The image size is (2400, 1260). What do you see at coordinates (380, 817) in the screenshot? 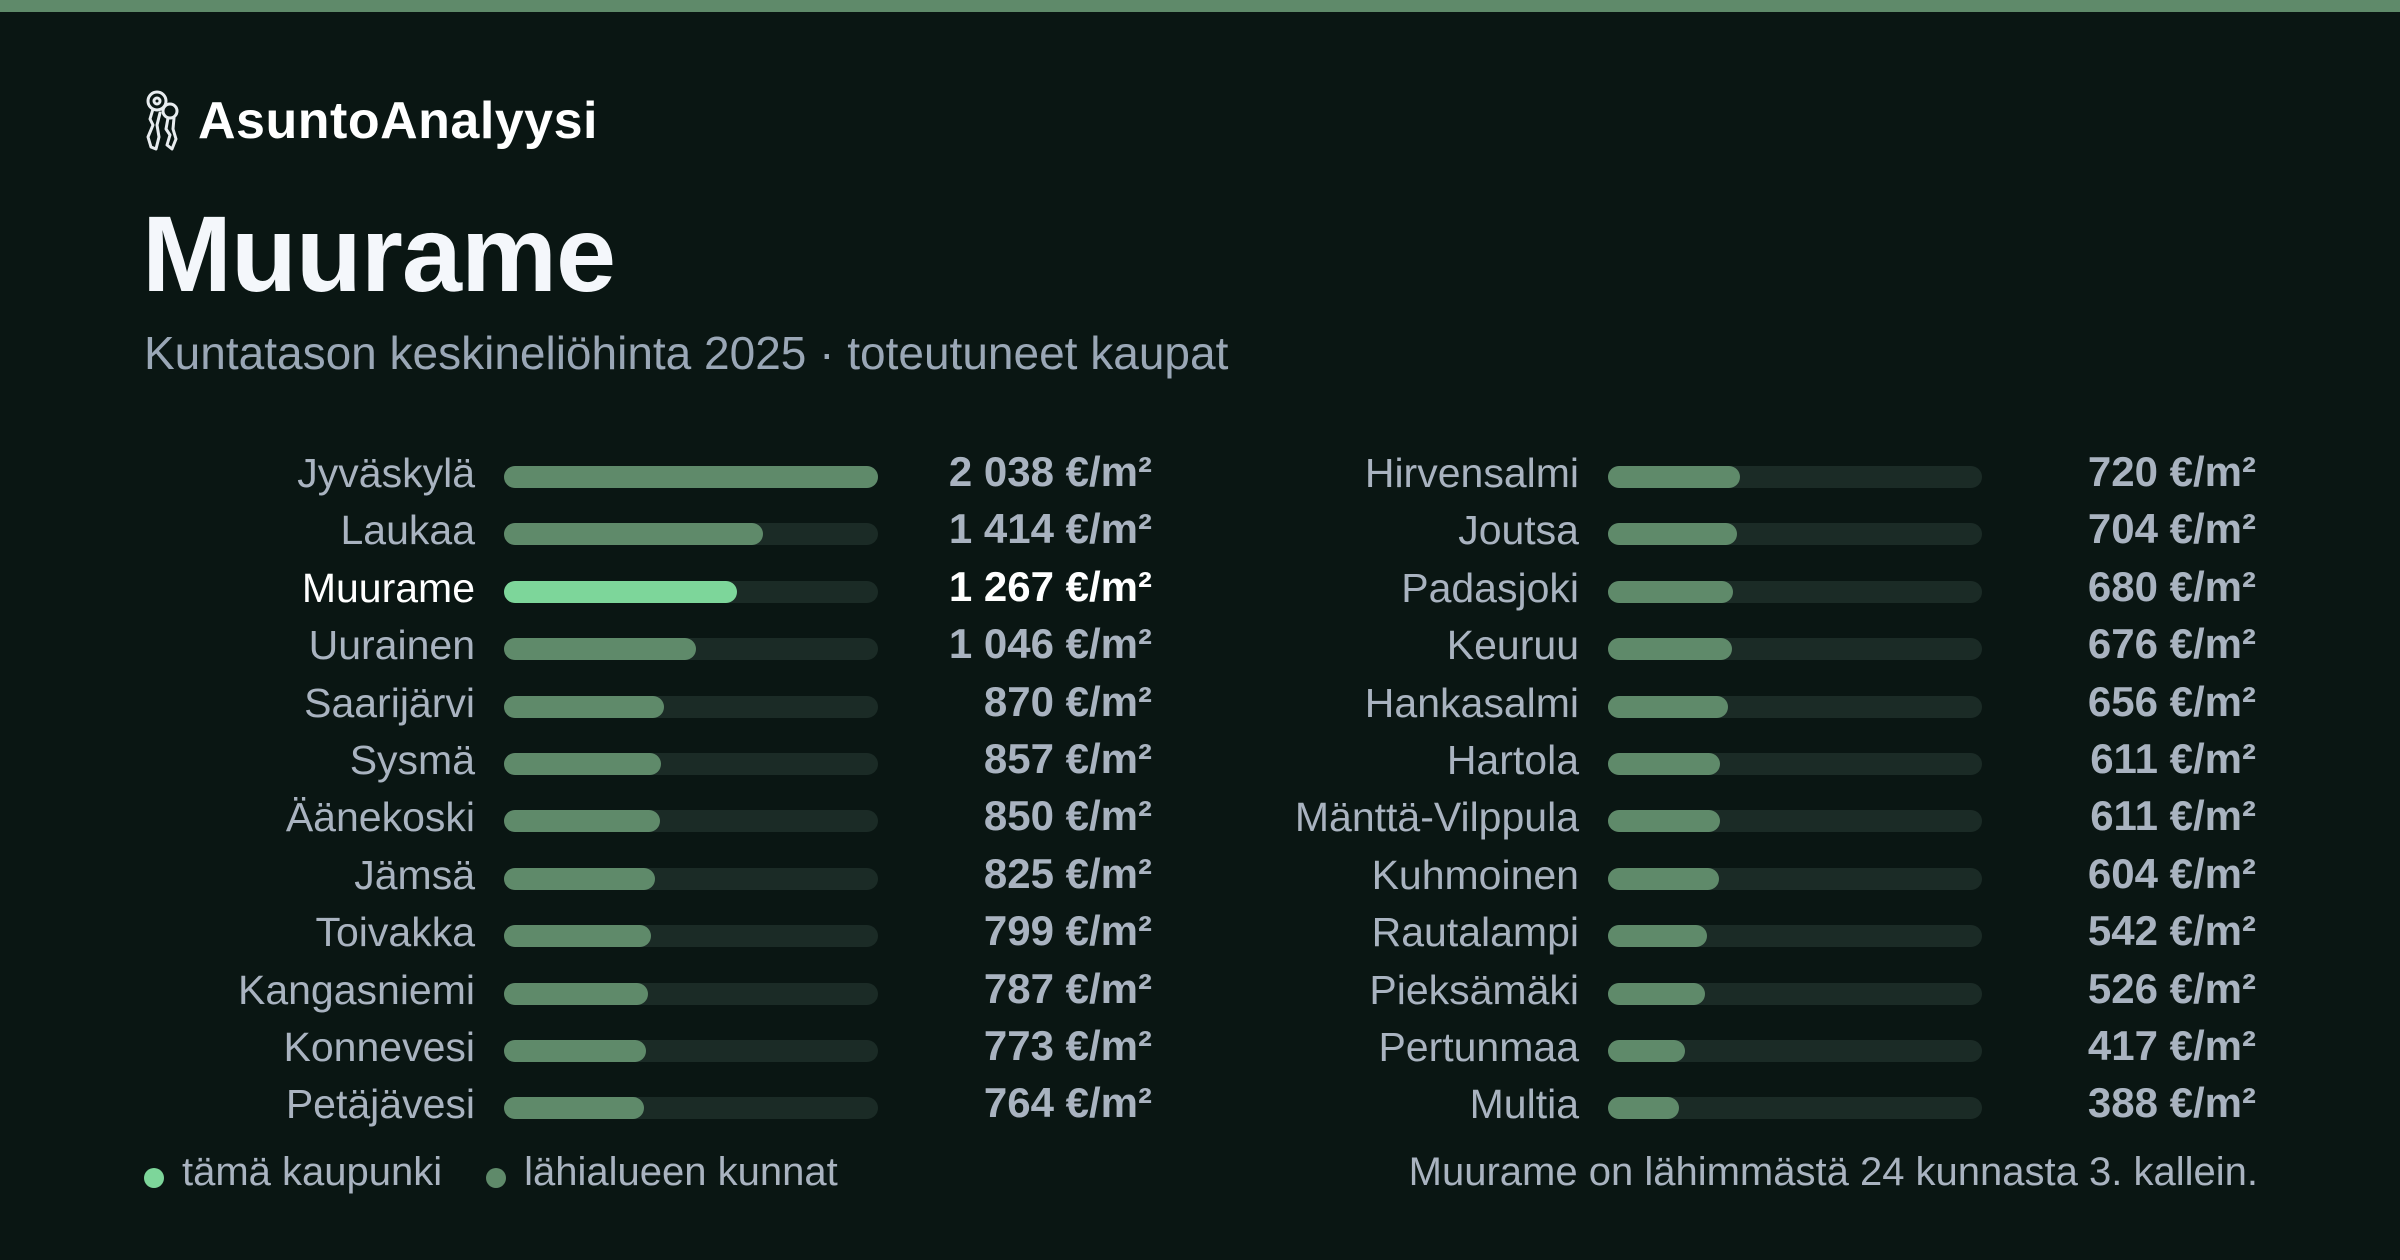
I see `category-label: Äänekoski` at bounding box center [380, 817].